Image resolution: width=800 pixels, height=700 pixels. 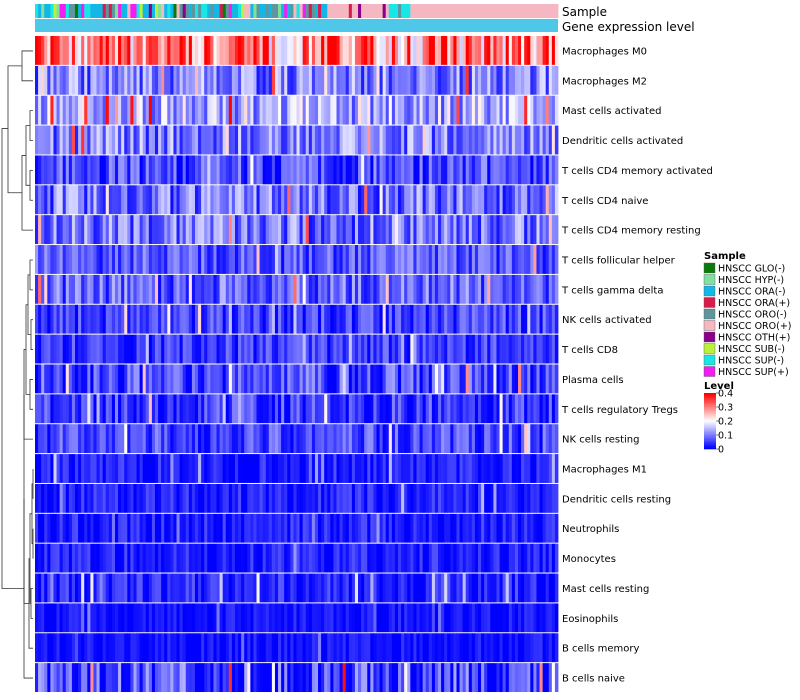 What do you see at coordinates (26, 499) in the screenshot?
I see `dendrogram-link` at bounding box center [26, 499].